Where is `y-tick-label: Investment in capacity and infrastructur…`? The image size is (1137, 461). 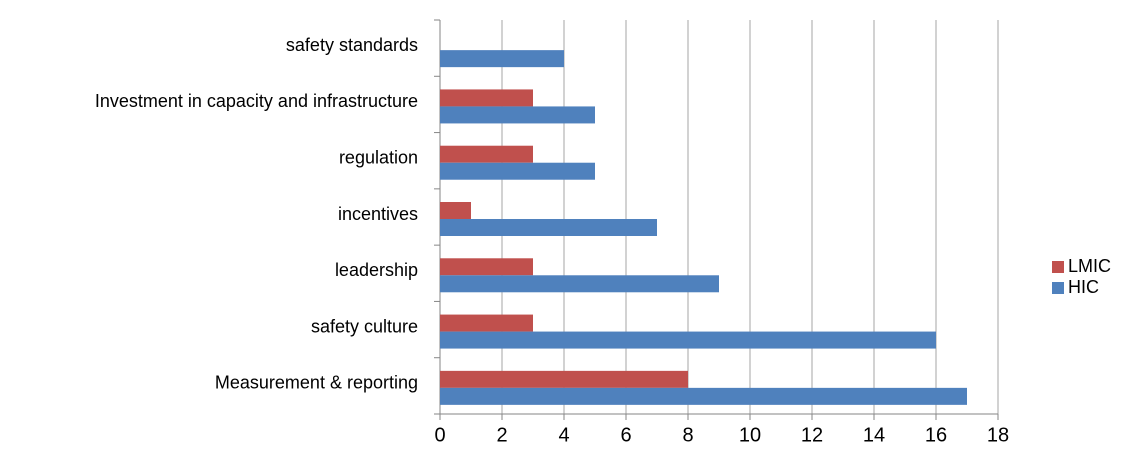 y-tick-label: Investment in capacity and infrastructur… is located at coordinates (256, 101).